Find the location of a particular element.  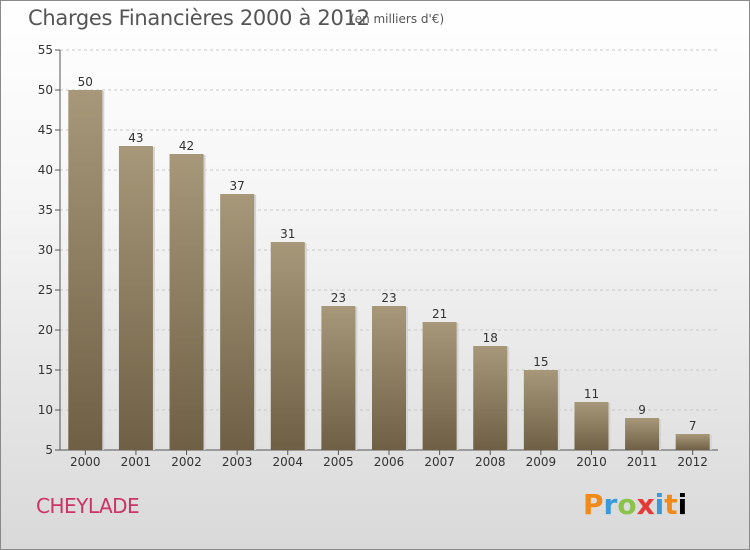

y-tick-label: 40 is located at coordinates (45, 170).